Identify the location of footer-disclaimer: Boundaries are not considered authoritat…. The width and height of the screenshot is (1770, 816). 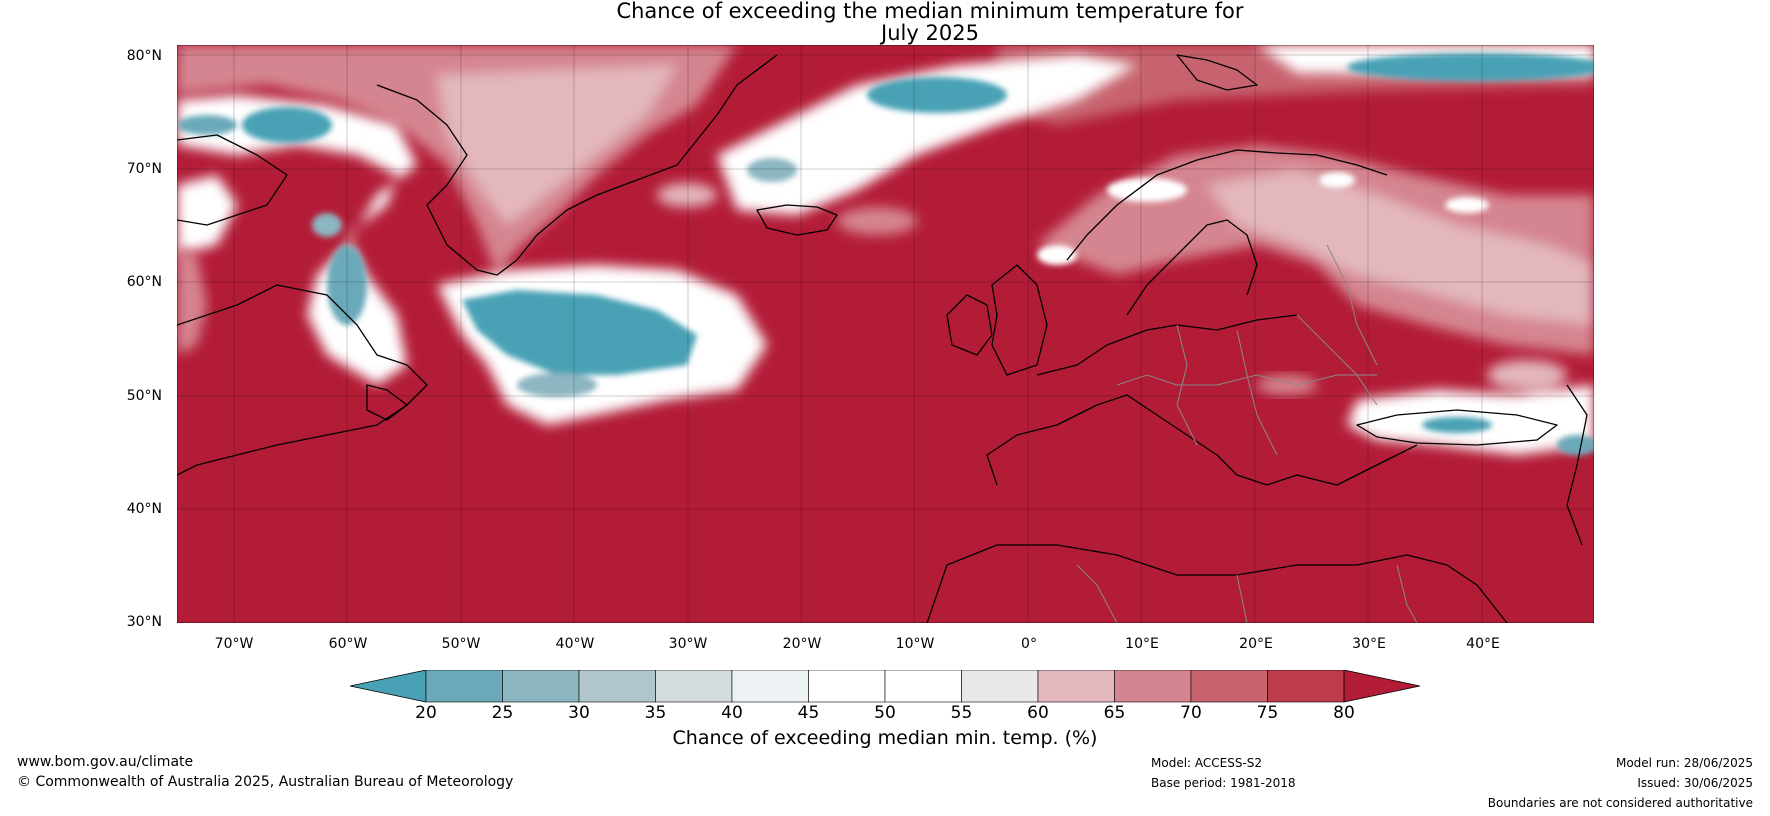
(1620, 803).